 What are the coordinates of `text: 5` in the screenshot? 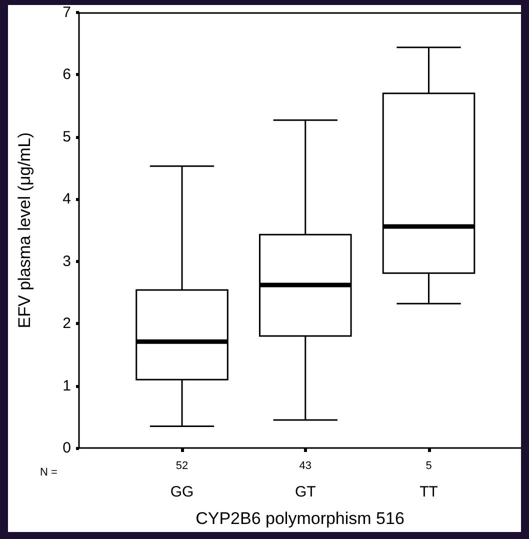 It's located at (429, 466).